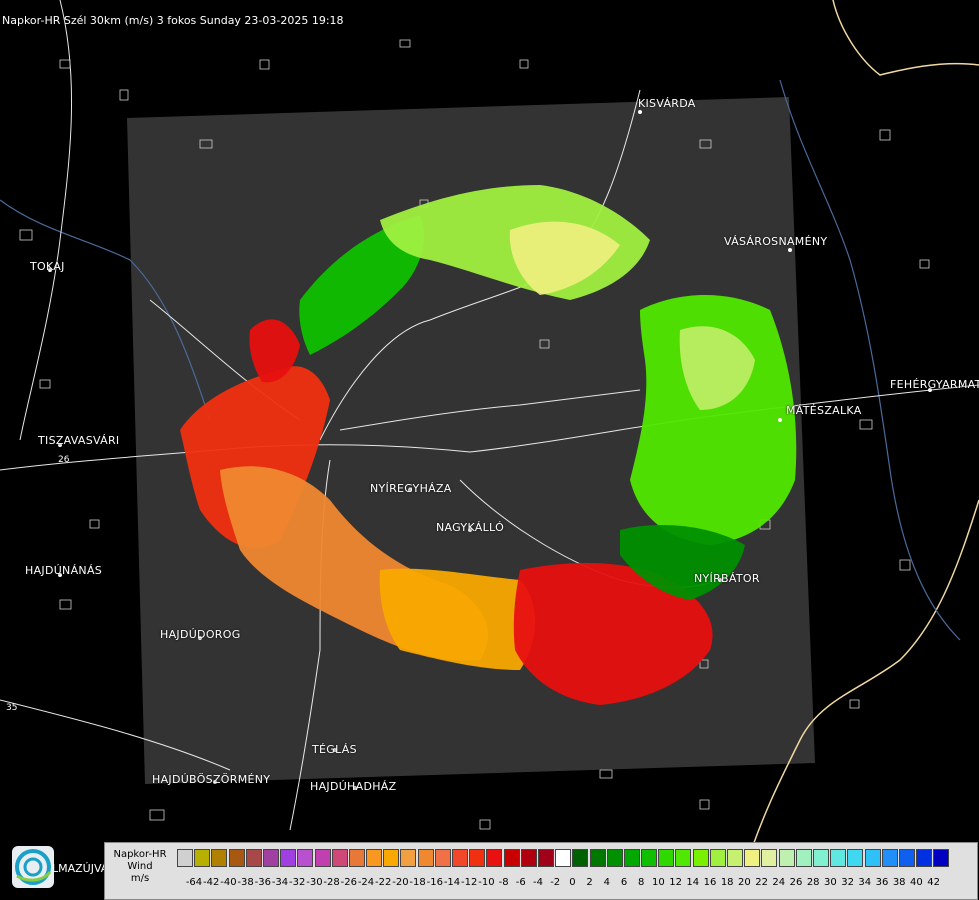 This screenshot has height=900, width=979. Describe the element at coordinates (555, 882) in the screenshot. I see `legend-tick: -2` at that location.